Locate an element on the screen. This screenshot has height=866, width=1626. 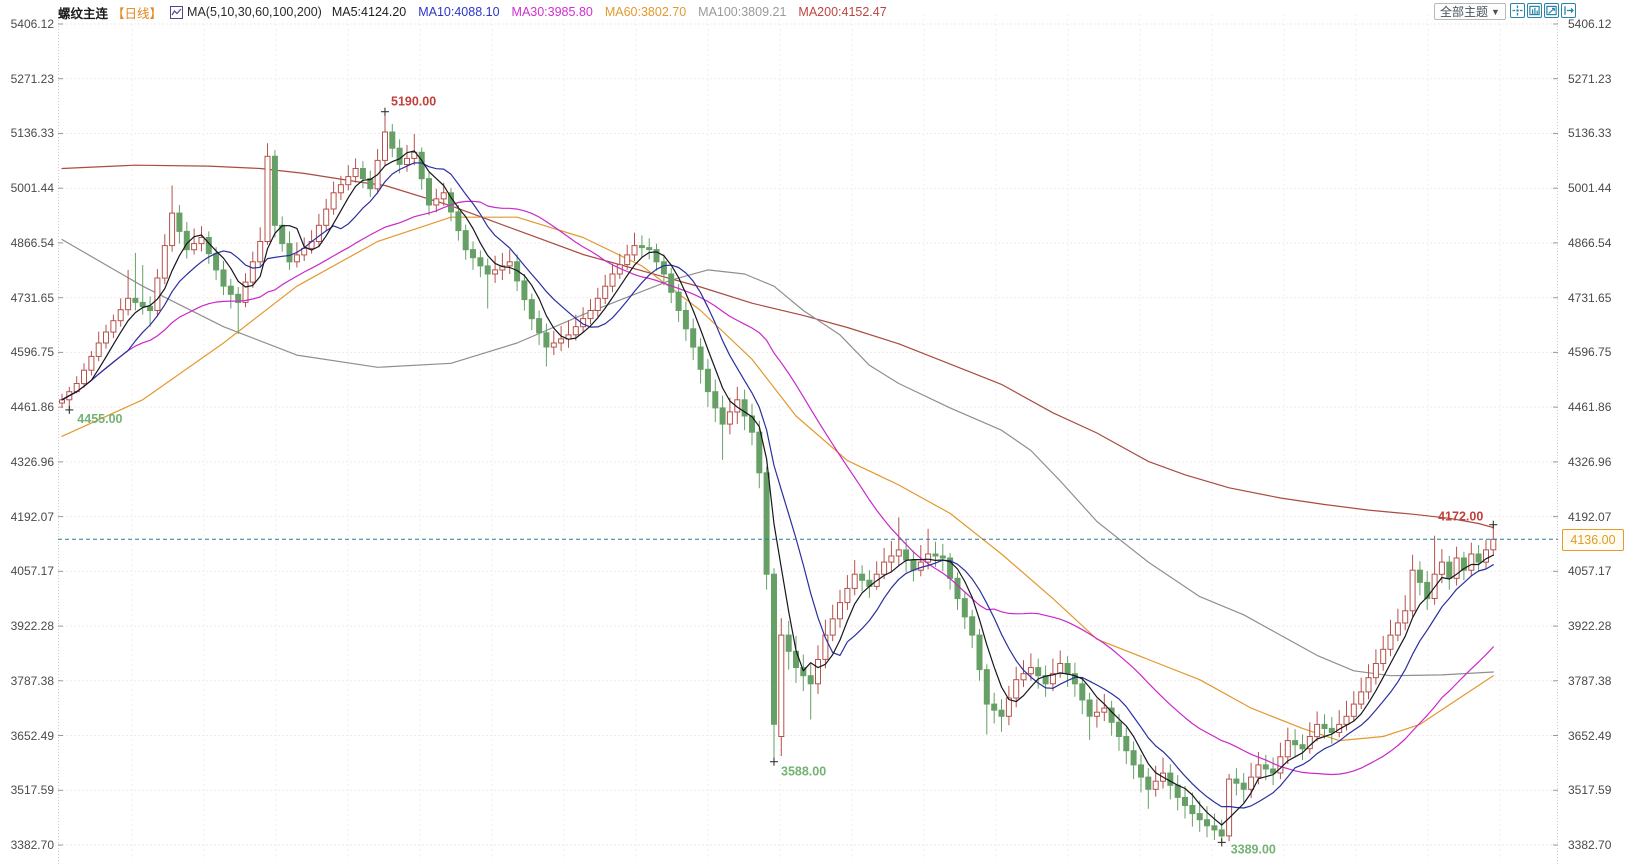
indicator-pane-icon is located at coordinates (1534, 10).